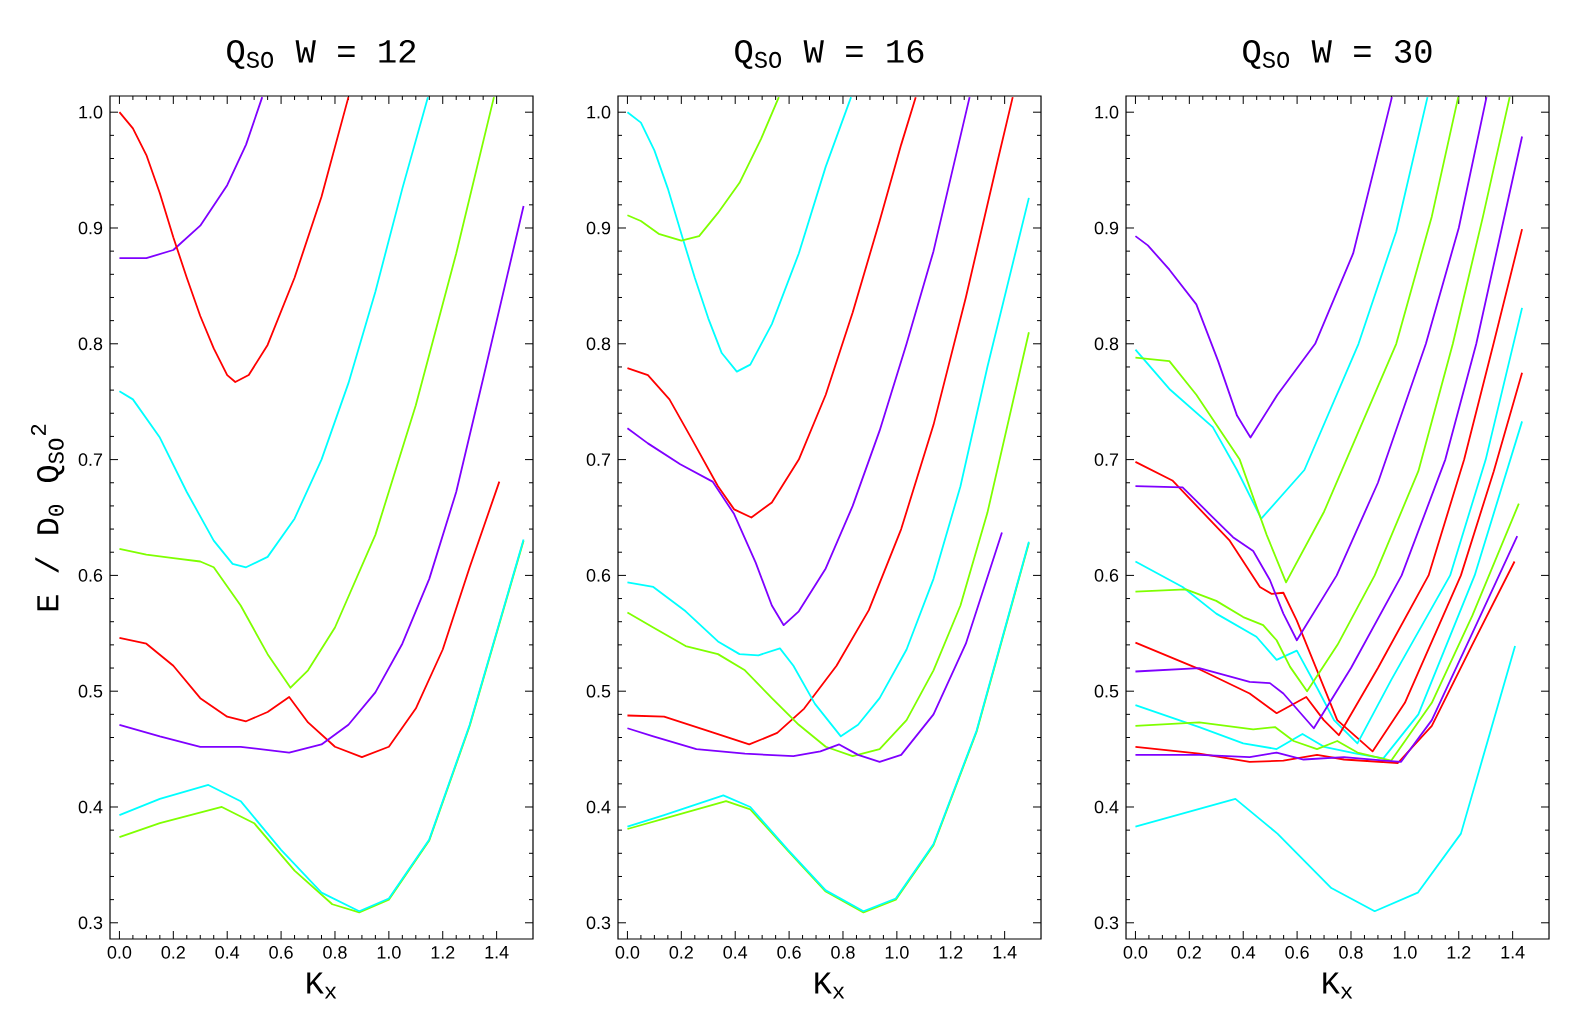 The image size is (1579, 1027). What do you see at coordinates (1337, 54) in the screenshot?
I see `chart-title: Q$_{SO}$ W = 30` at bounding box center [1337, 54].